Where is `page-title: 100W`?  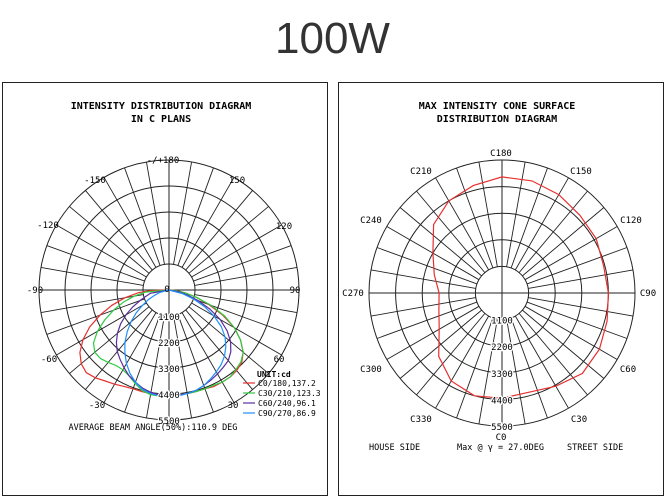
page-title: 100W is located at coordinates (332, 38).